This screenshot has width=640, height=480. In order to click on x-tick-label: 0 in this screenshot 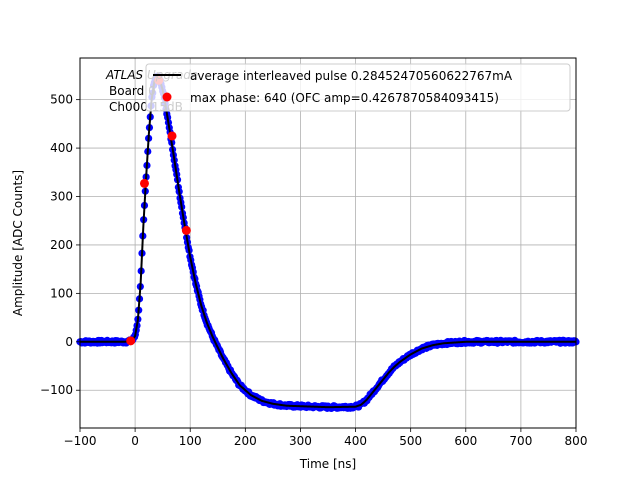, I will do `click(135, 441)`.